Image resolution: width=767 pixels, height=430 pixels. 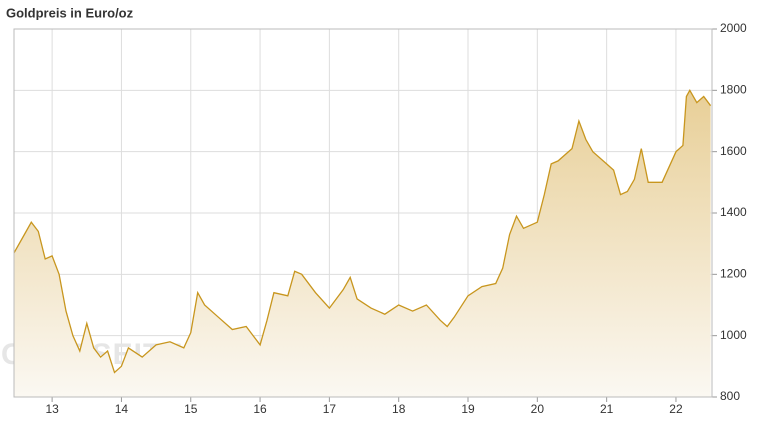 I want to click on chart-title: Goldpreis in Euro/oz, so click(x=70, y=12).